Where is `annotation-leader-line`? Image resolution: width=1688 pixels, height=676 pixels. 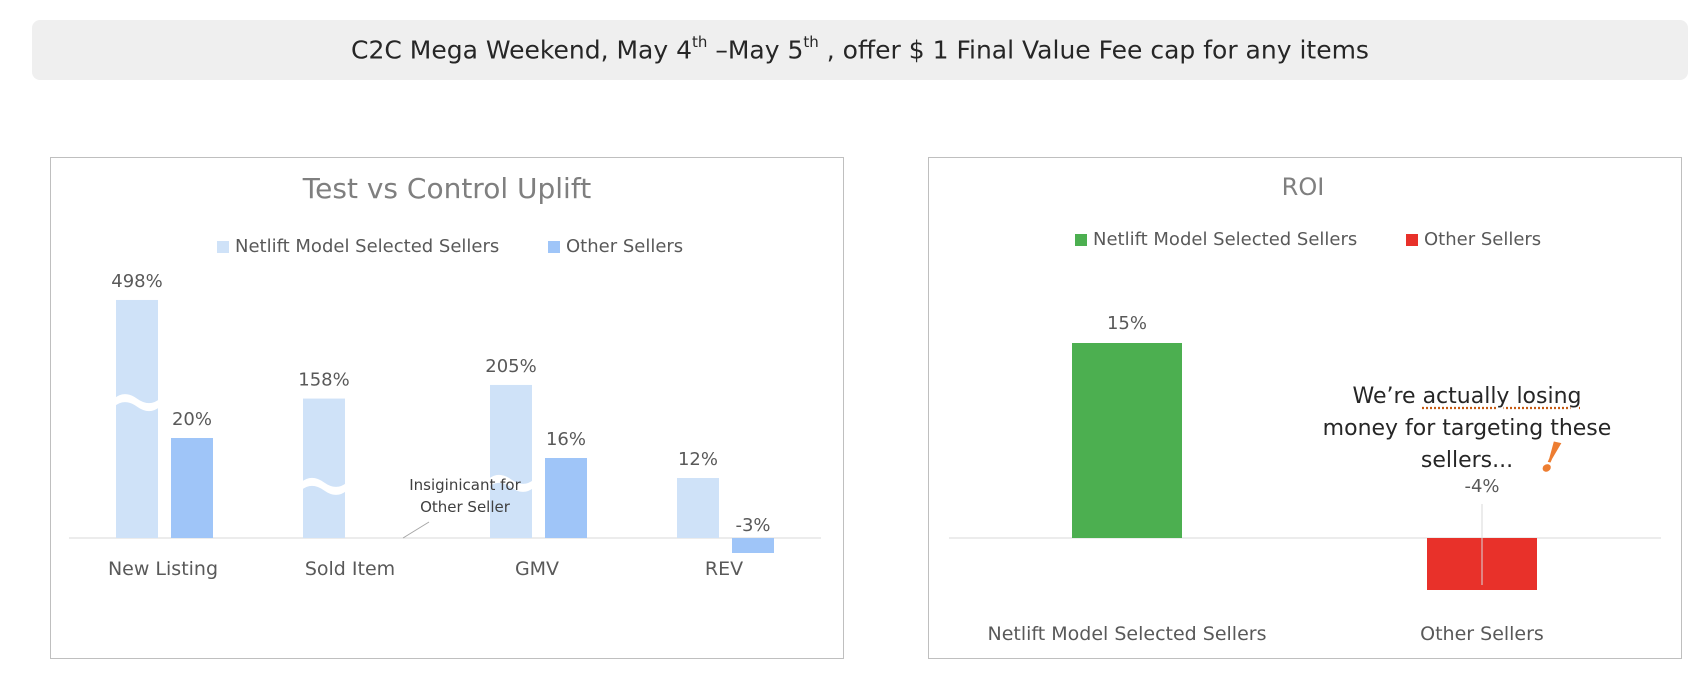
annotation-leader-line is located at coordinates (416, 530).